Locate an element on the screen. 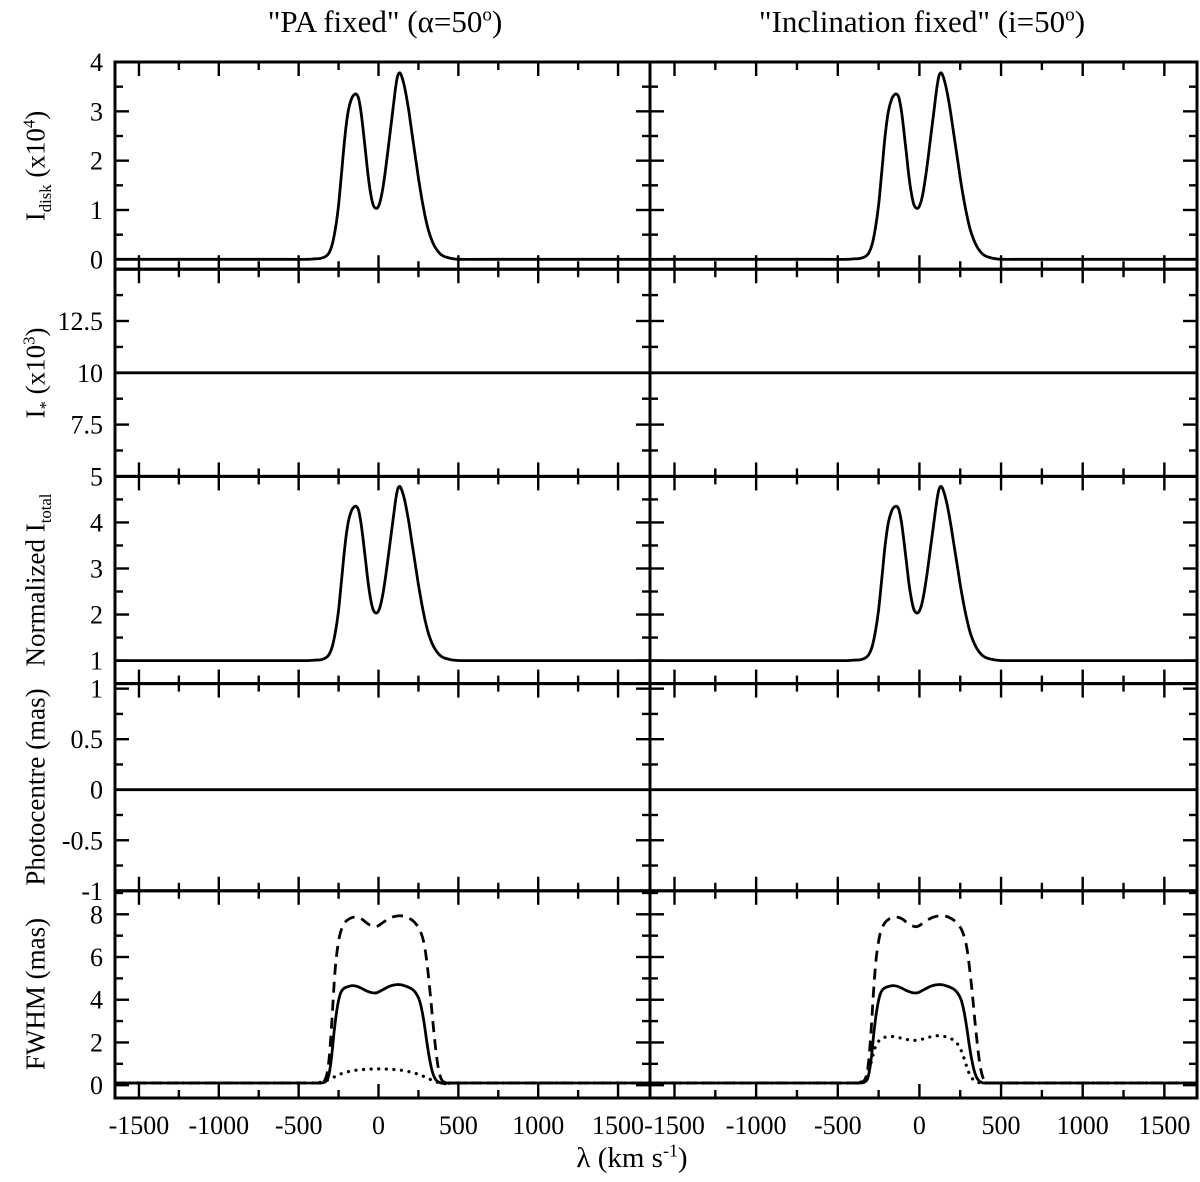  panel-itotal-right is located at coordinates (923, 580).